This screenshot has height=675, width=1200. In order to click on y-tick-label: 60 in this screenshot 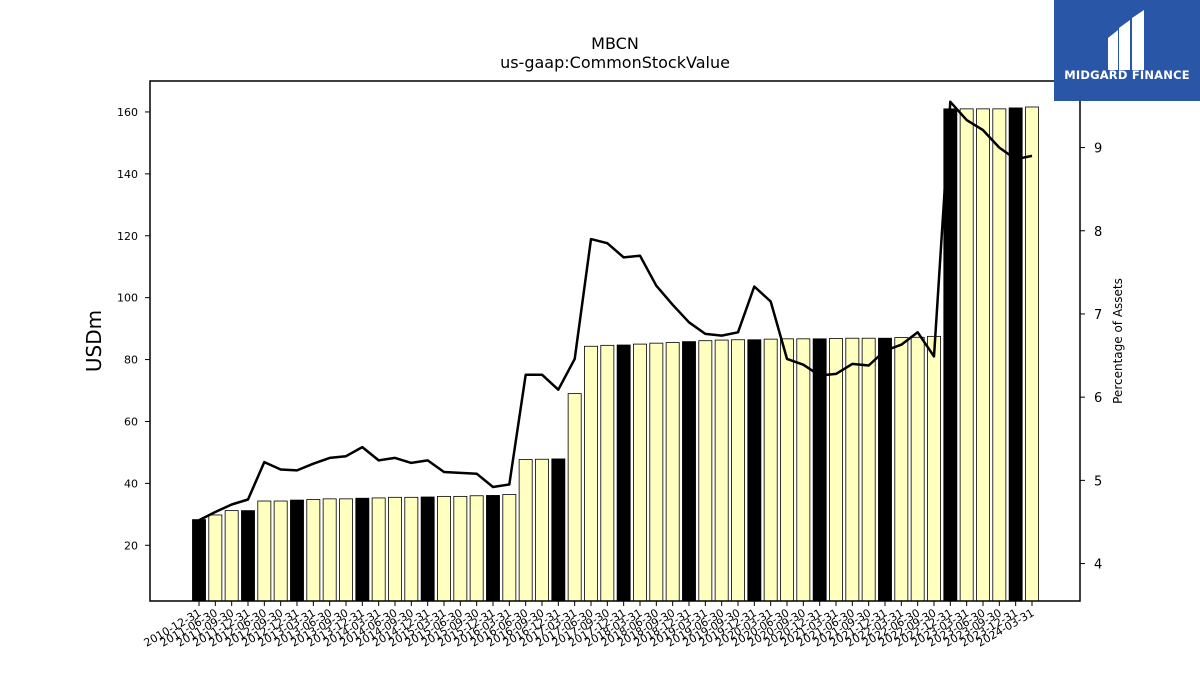, I will do `click(131, 421)`.